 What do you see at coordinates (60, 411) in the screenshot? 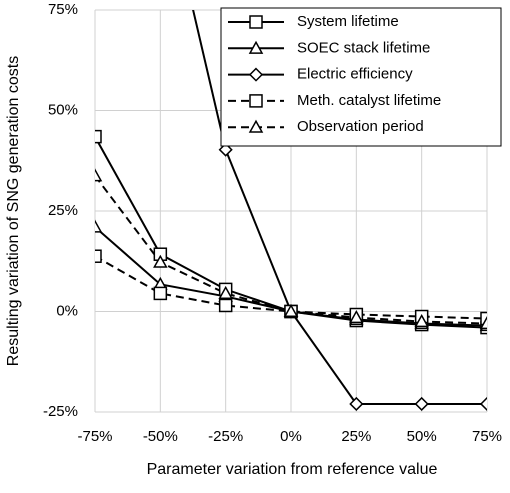
I see `y-tick-label: -25%` at bounding box center [60, 411].